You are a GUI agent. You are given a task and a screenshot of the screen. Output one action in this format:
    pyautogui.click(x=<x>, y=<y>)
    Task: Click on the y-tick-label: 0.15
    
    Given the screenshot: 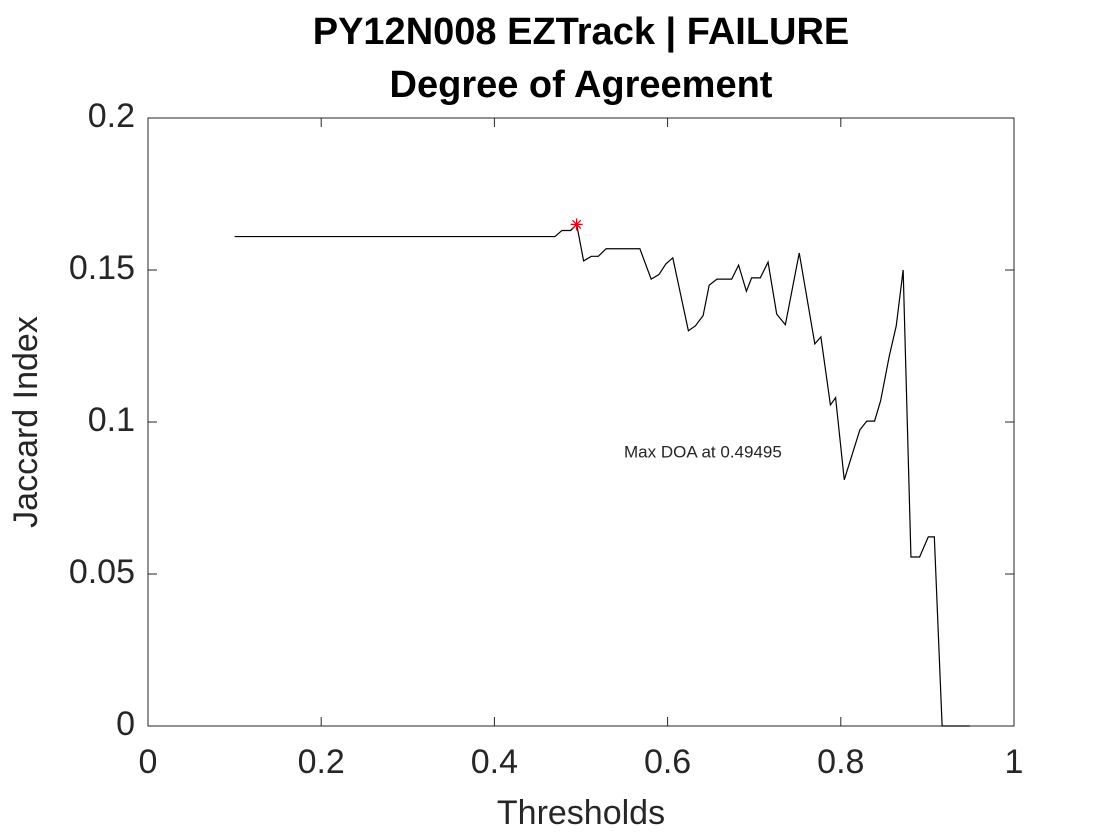 What is the action you would take?
    pyautogui.click(x=102, y=268)
    